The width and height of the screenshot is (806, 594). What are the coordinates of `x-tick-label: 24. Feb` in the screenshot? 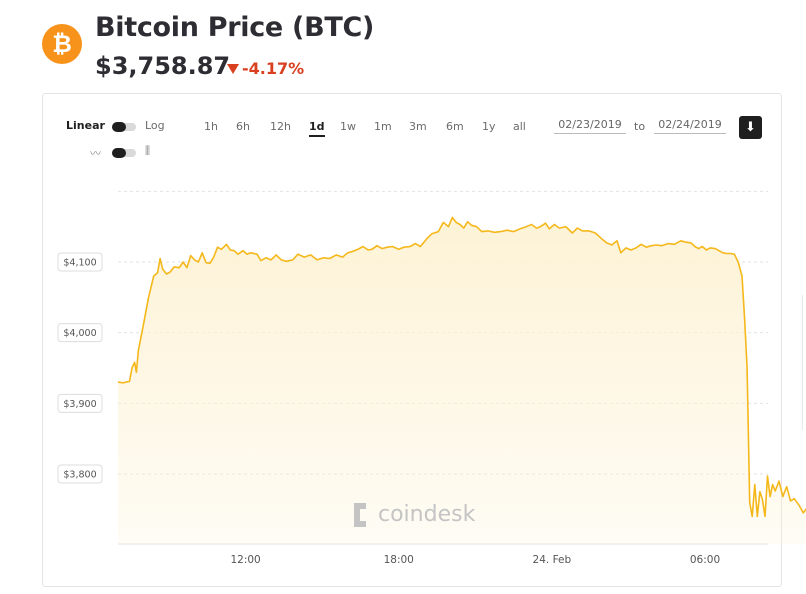 It's located at (552, 560).